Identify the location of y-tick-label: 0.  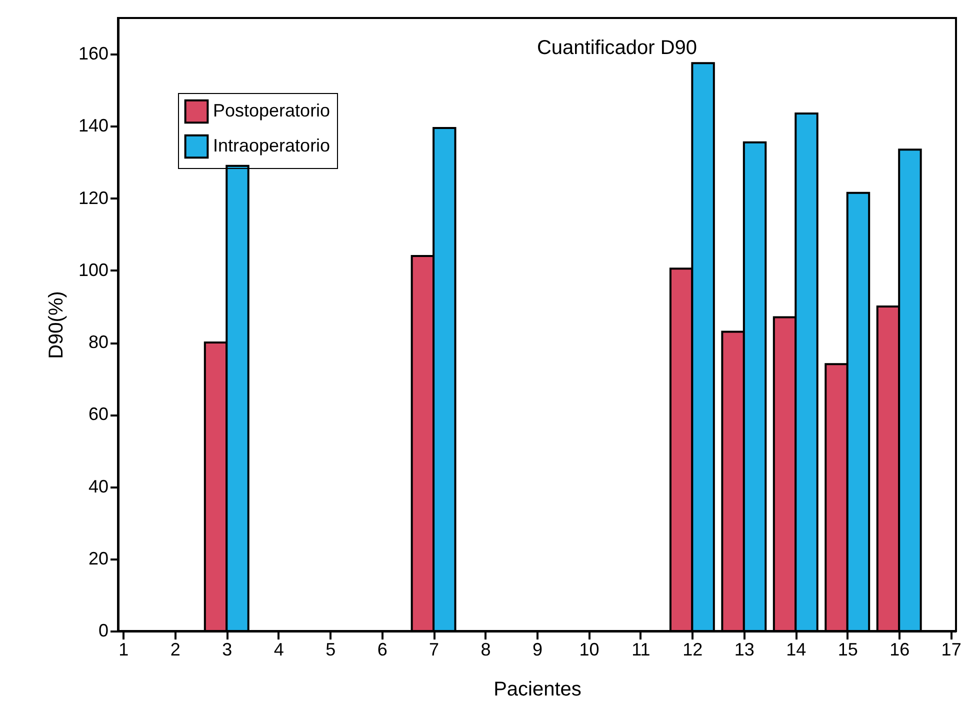
(103, 630).